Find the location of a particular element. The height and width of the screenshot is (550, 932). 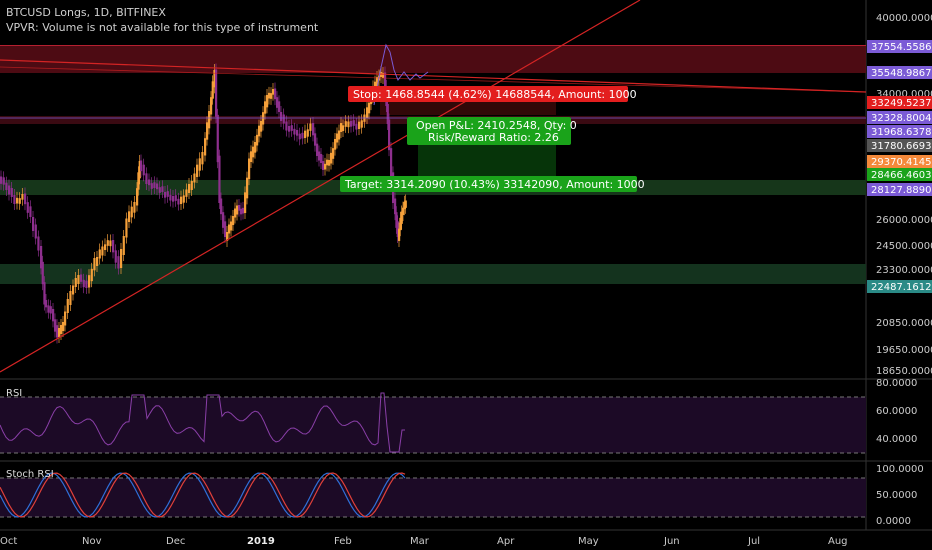

price-tick: 40000.0000 is located at coordinates (904, 18).